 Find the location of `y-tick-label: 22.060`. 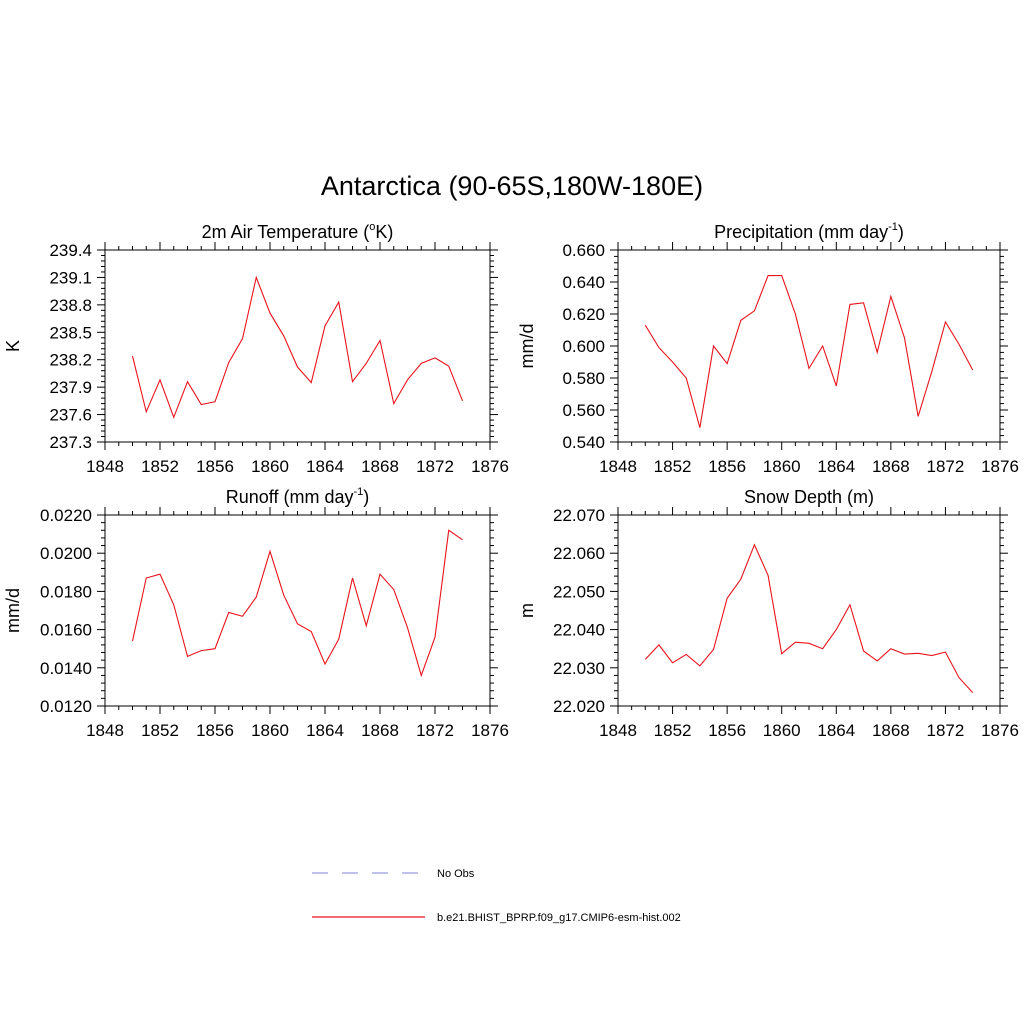

y-tick-label: 22.060 is located at coordinates (579, 553).